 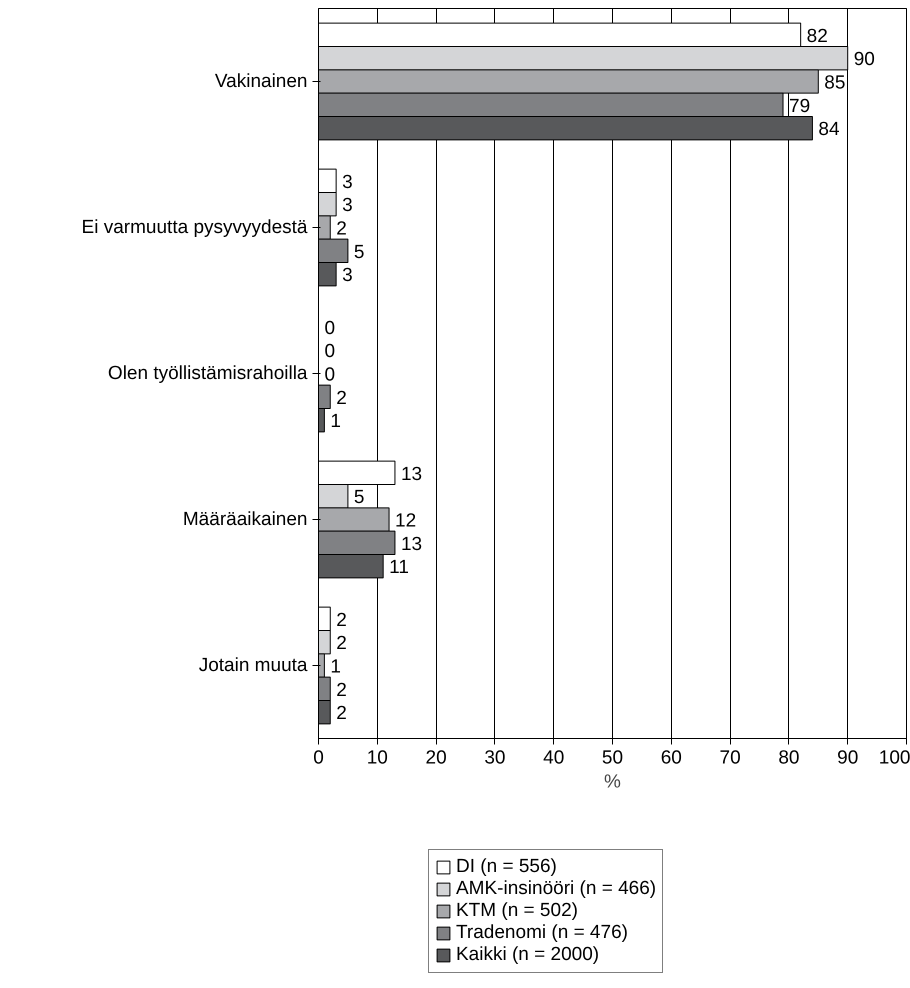 I want to click on y-tick-label: Olen työllistämisrahoilla, so click(x=208, y=373).